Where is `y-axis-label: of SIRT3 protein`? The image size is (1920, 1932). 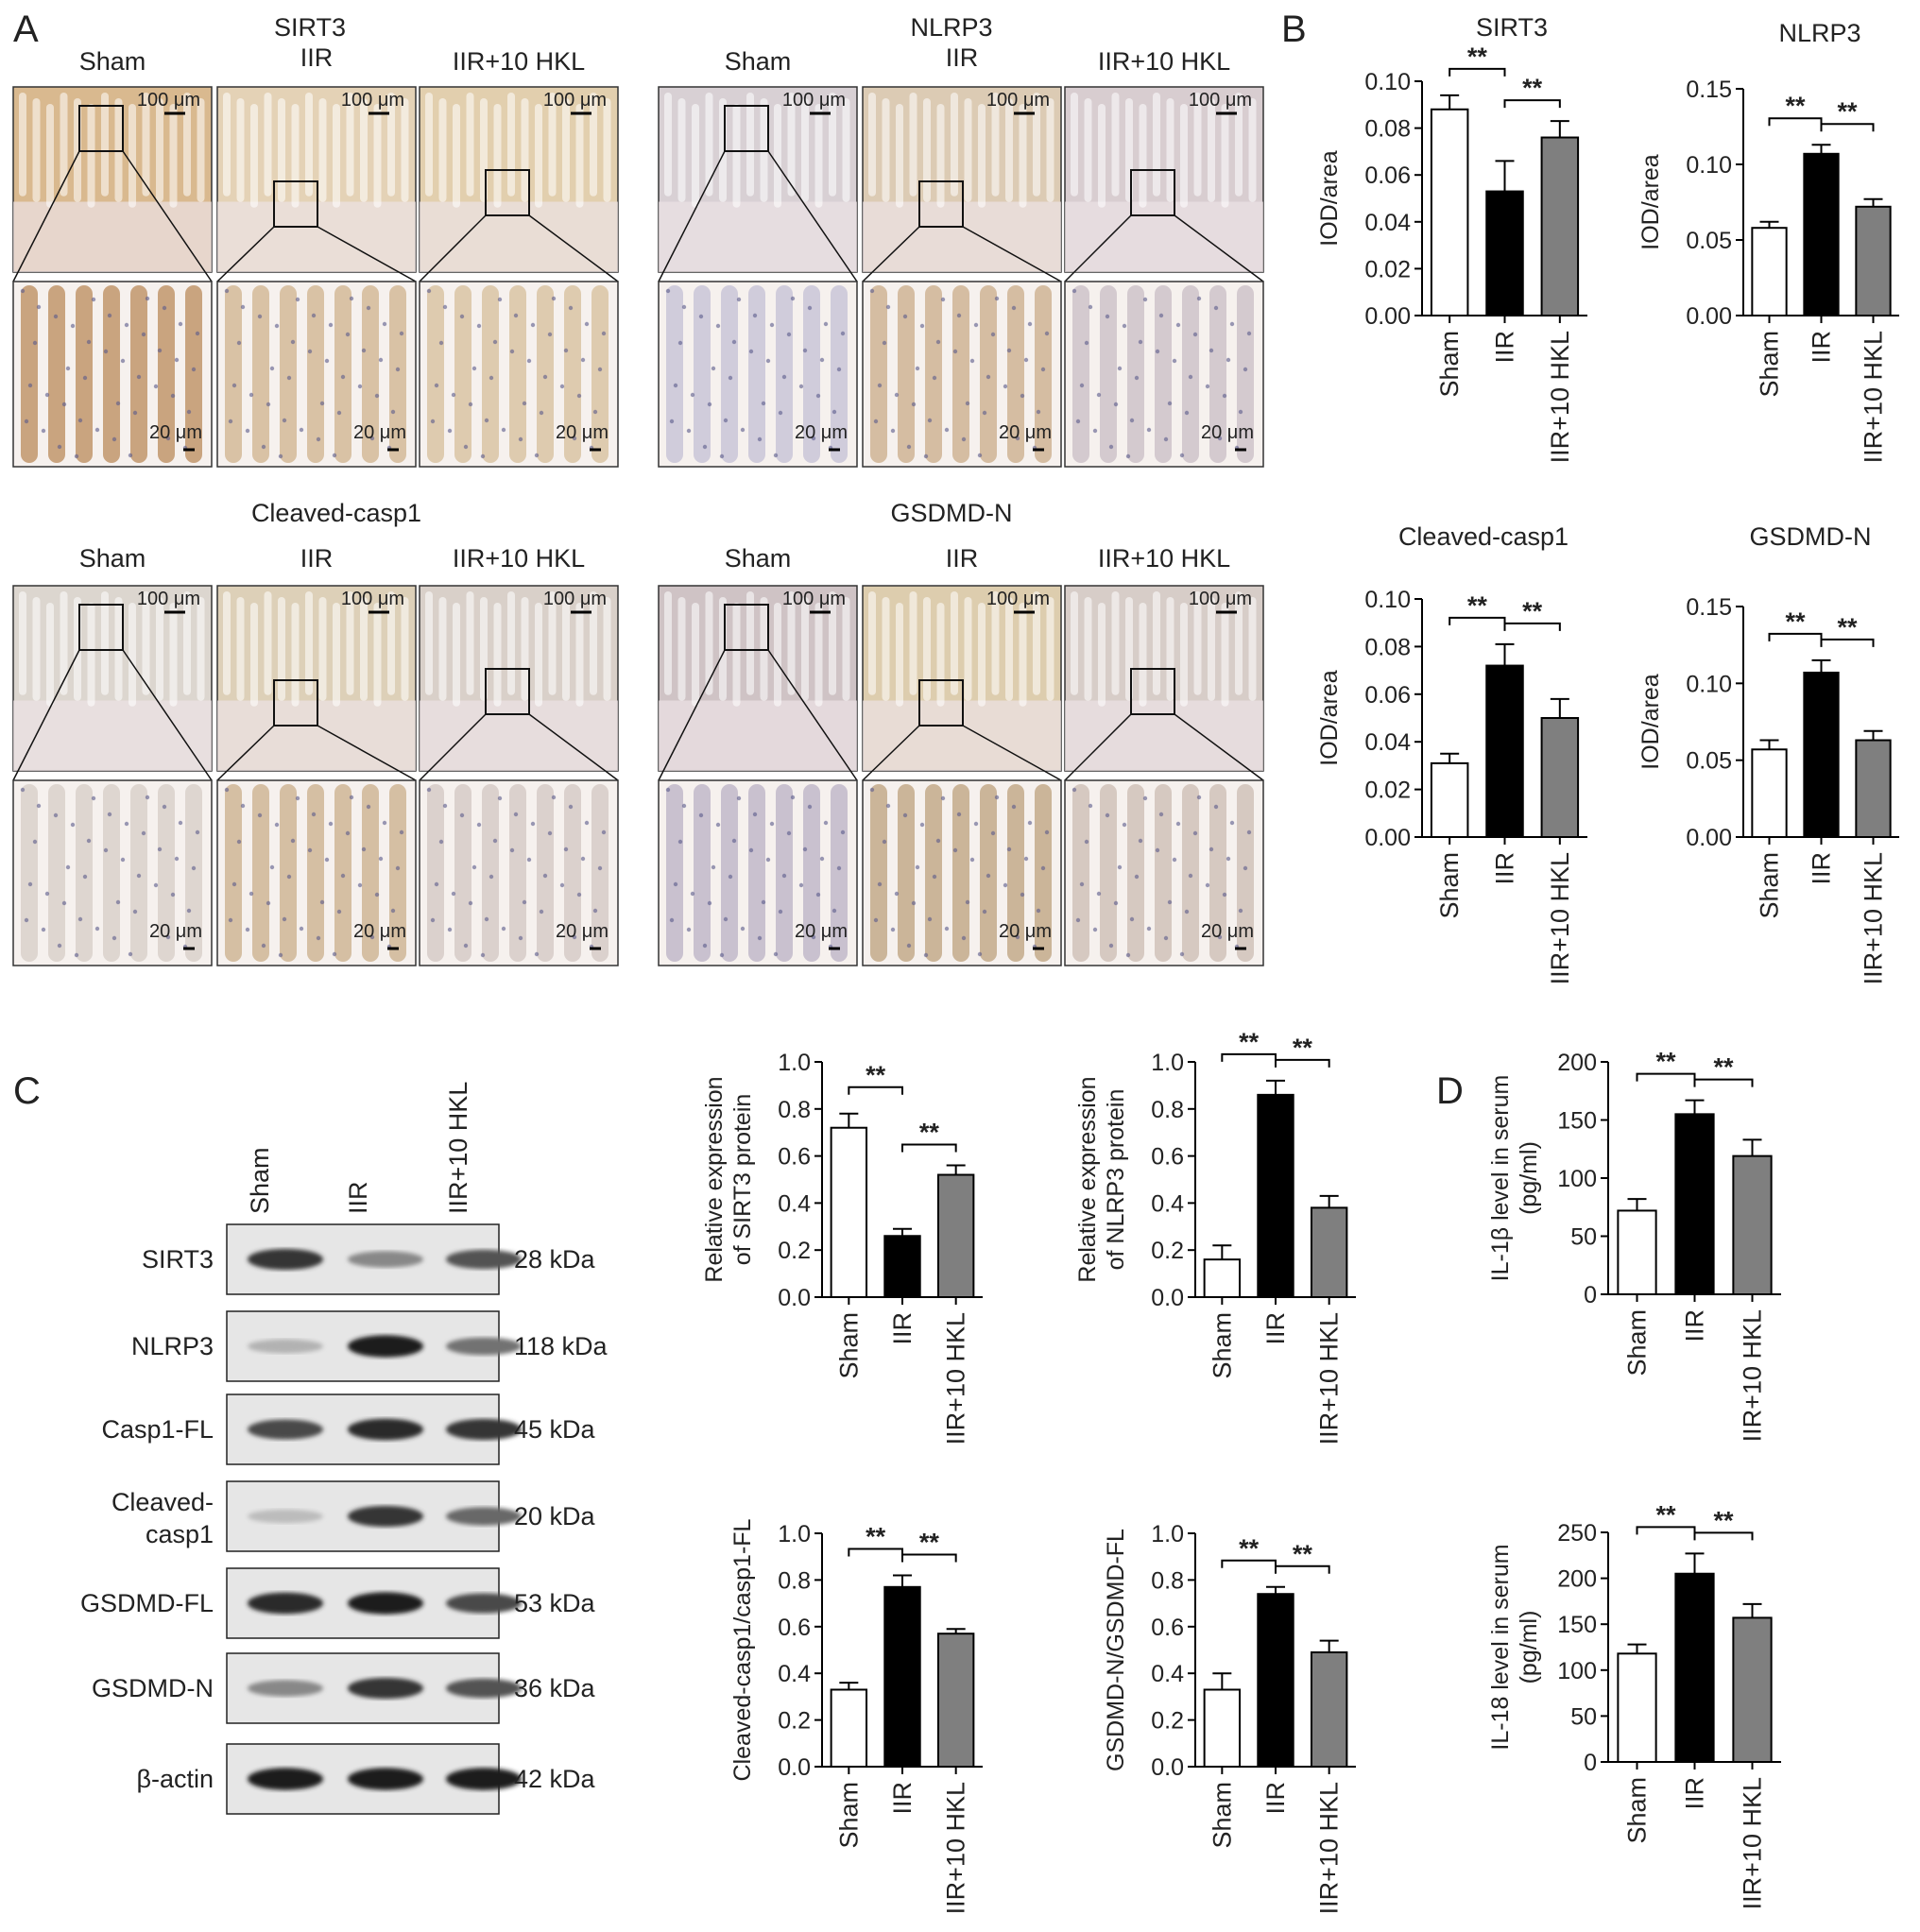 y-axis-label: of SIRT3 protein is located at coordinates (742, 1180).